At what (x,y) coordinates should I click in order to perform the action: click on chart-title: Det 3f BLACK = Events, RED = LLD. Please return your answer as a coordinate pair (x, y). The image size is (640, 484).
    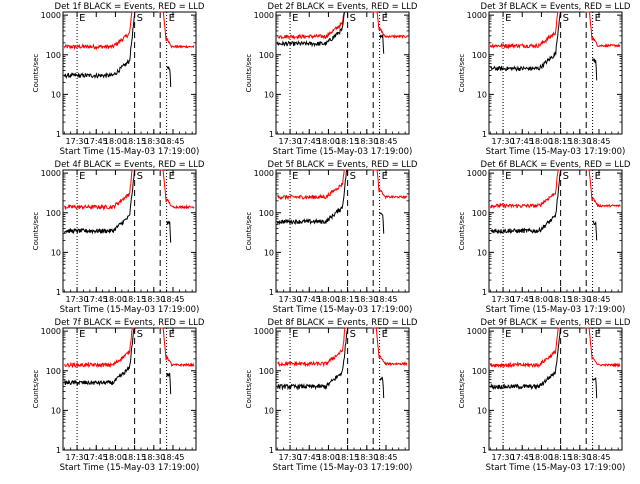
    Looking at the image, I should click on (556, 7).